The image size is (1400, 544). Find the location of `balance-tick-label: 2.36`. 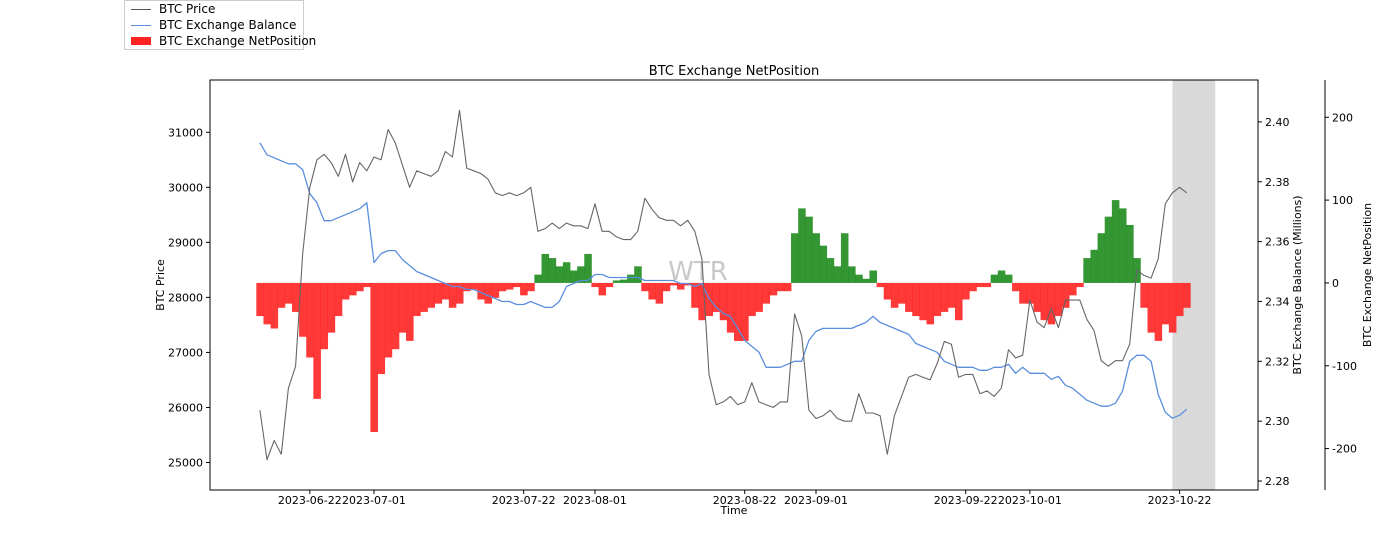

balance-tick-label: 2.36 is located at coordinates (1277, 242).